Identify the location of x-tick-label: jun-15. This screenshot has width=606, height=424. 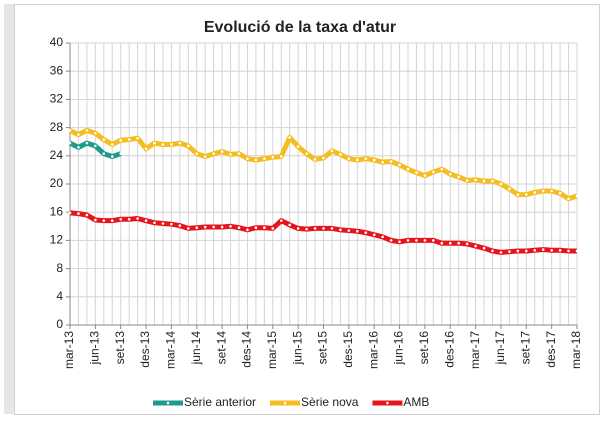
(297, 348).